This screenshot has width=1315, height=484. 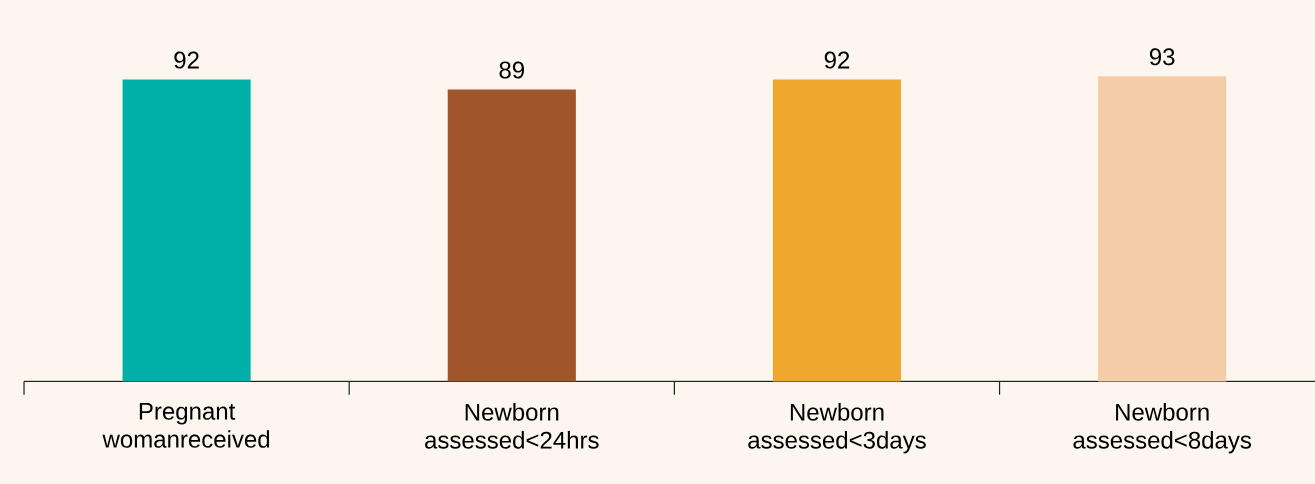 I want to click on x-tick-label: Pregnant womanreceived, so click(x=186, y=425).